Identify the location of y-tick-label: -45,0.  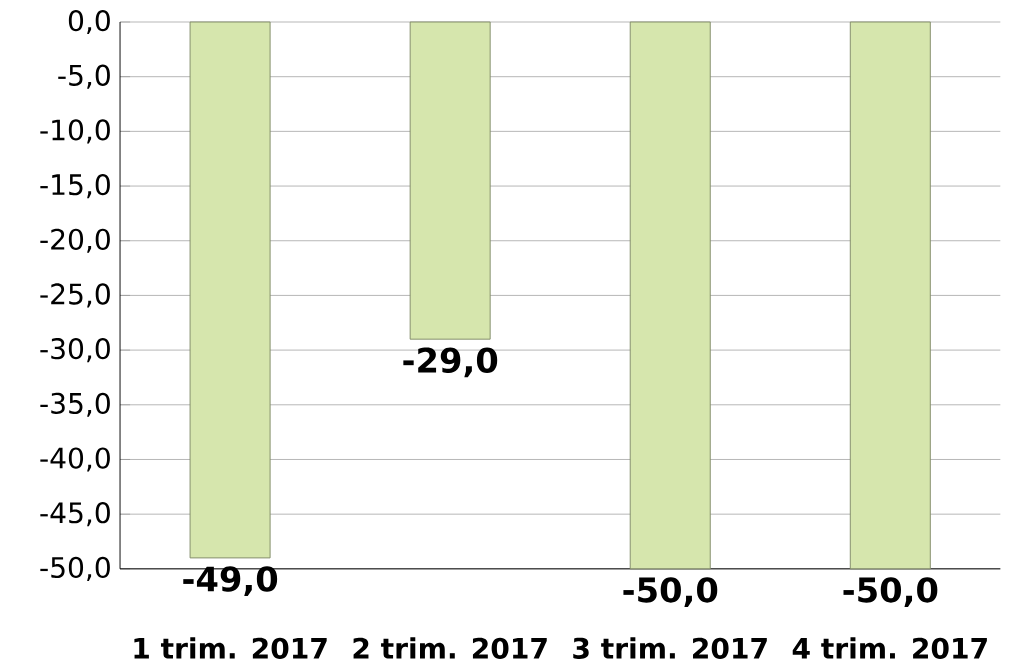
(75, 514).